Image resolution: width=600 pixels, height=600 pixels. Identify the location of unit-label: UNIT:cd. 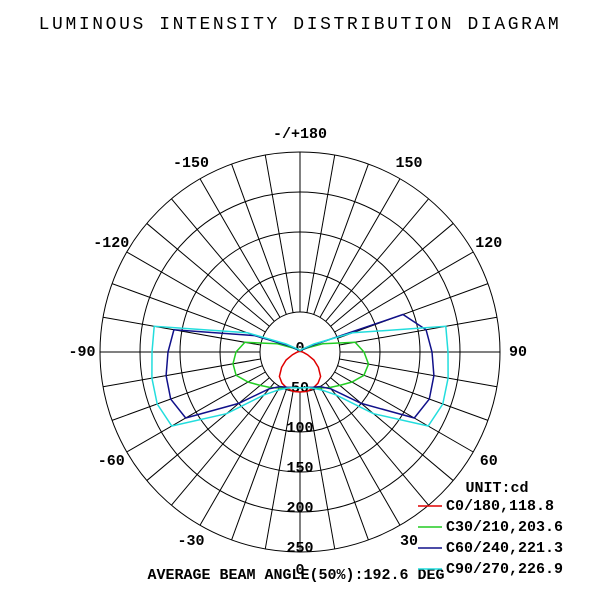
(496, 488).